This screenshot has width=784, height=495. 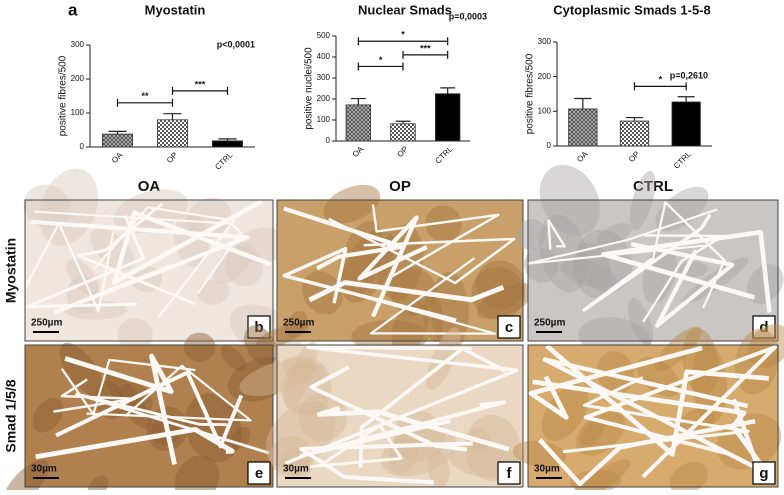 I want to click on panel-letter: f, so click(x=510, y=473).